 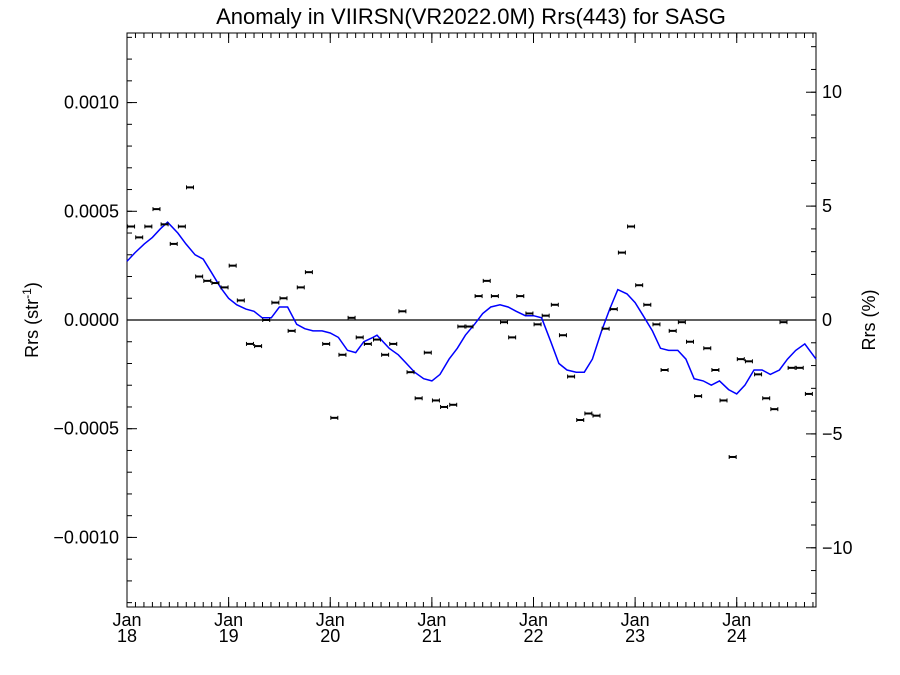 What do you see at coordinates (827, 320) in the screenshot?
I see `y-right-tick-label: 0` at bounding box center [827, 320].